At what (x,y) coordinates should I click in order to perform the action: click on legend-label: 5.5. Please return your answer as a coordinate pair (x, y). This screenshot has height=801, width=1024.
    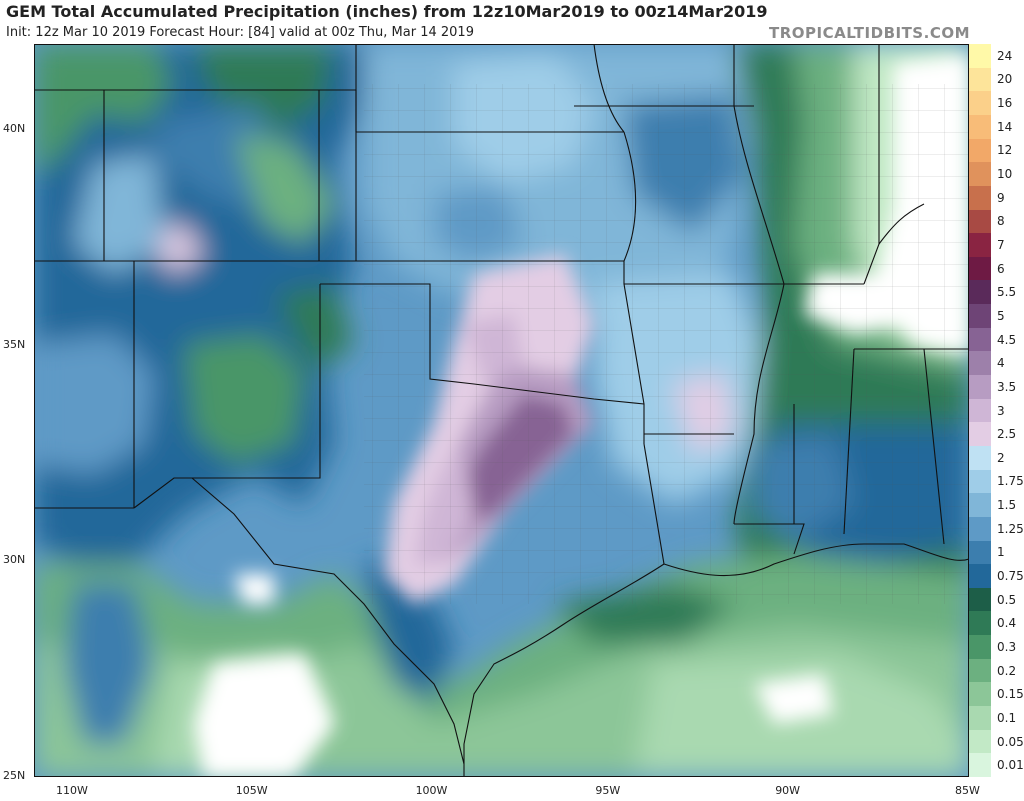
    Looking at the image, I should click on (1007, 292).